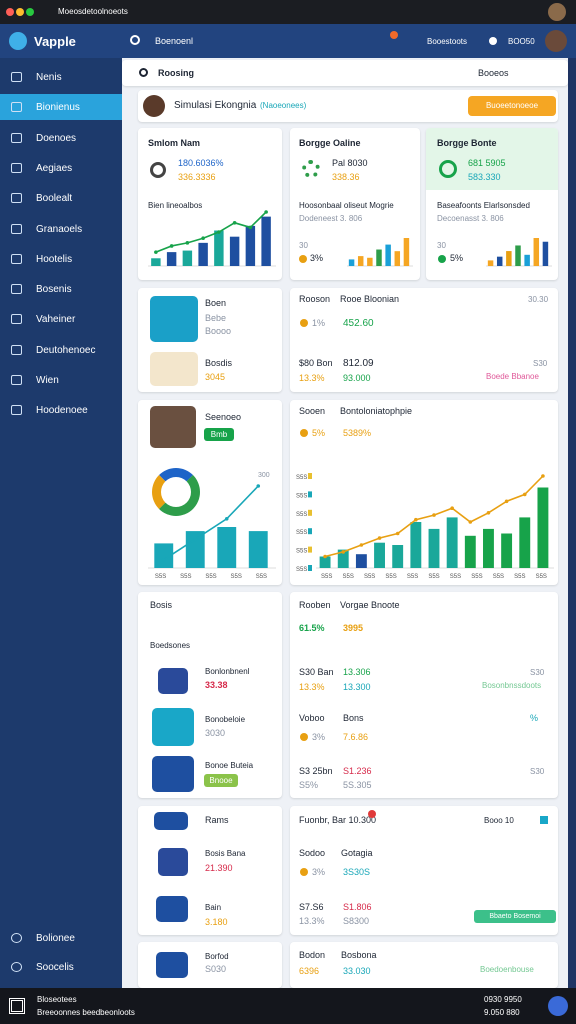 The height and width of the screenshot is (1024, 576). I want to click on nav-item: Deutohenoec, so click(66, 350).